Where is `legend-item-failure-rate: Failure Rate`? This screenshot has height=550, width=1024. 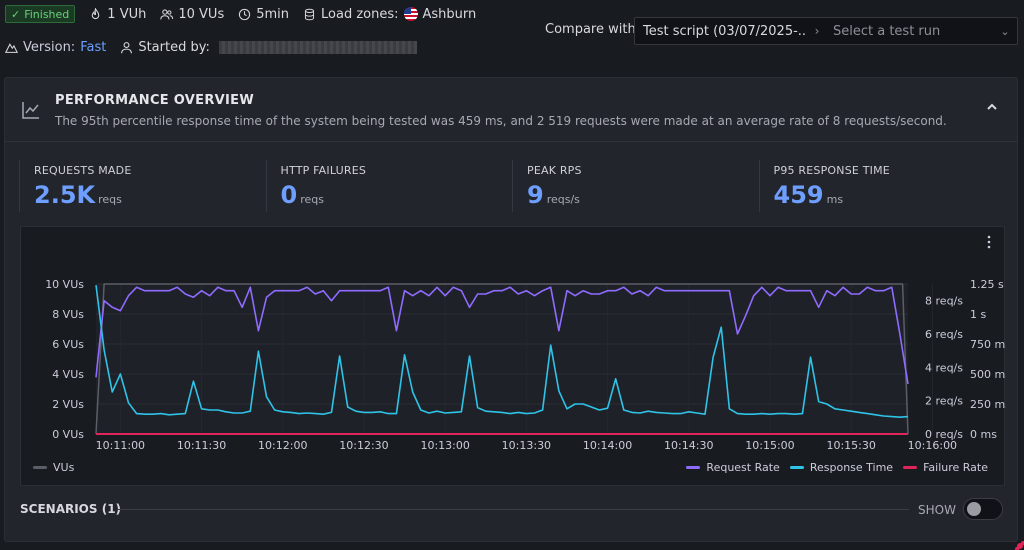 legend-item-failure-rate: Failure Rate is located at coordinates (945, 467).